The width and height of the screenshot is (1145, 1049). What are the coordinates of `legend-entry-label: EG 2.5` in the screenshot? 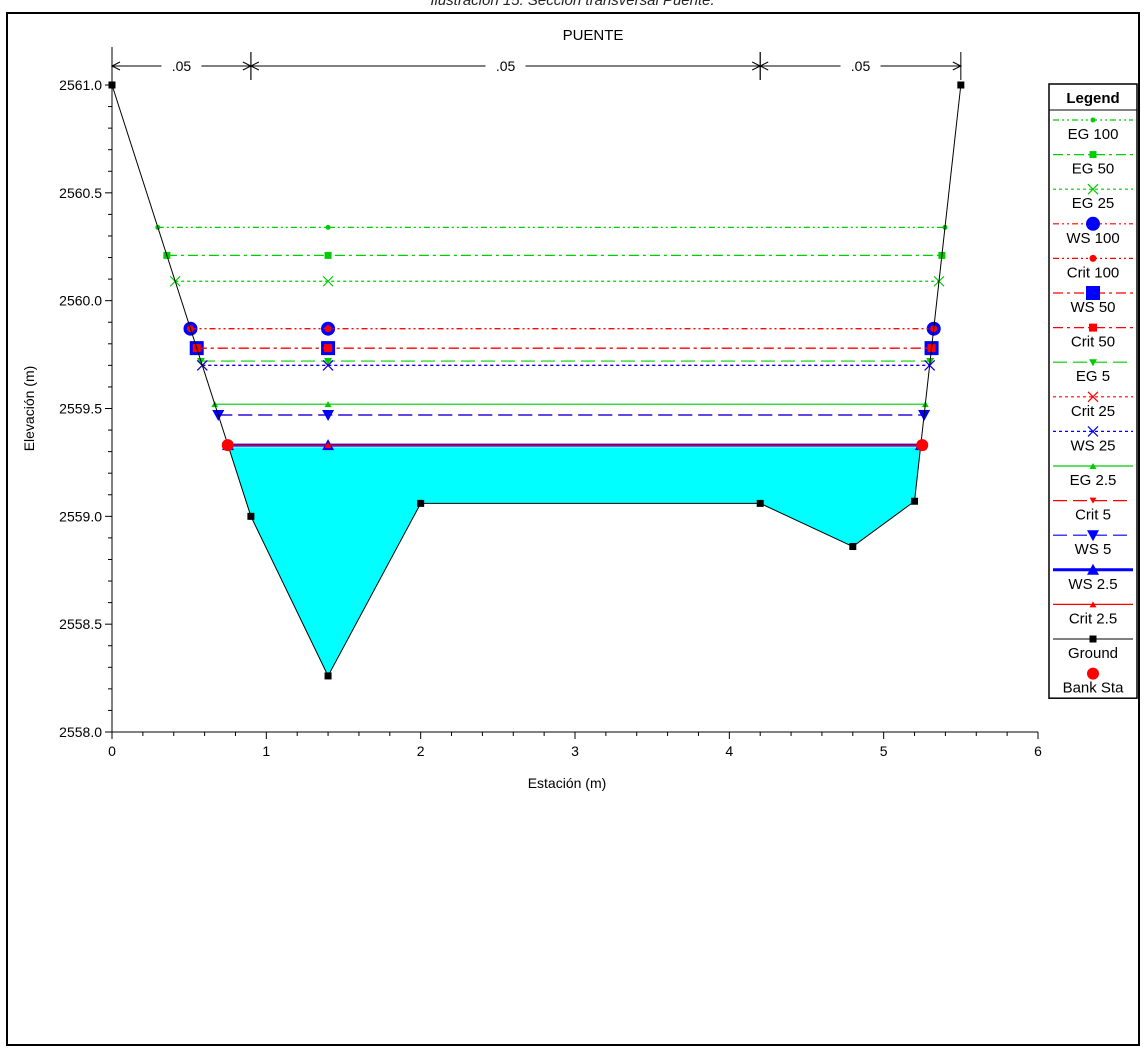 It's located at (1093, 480).